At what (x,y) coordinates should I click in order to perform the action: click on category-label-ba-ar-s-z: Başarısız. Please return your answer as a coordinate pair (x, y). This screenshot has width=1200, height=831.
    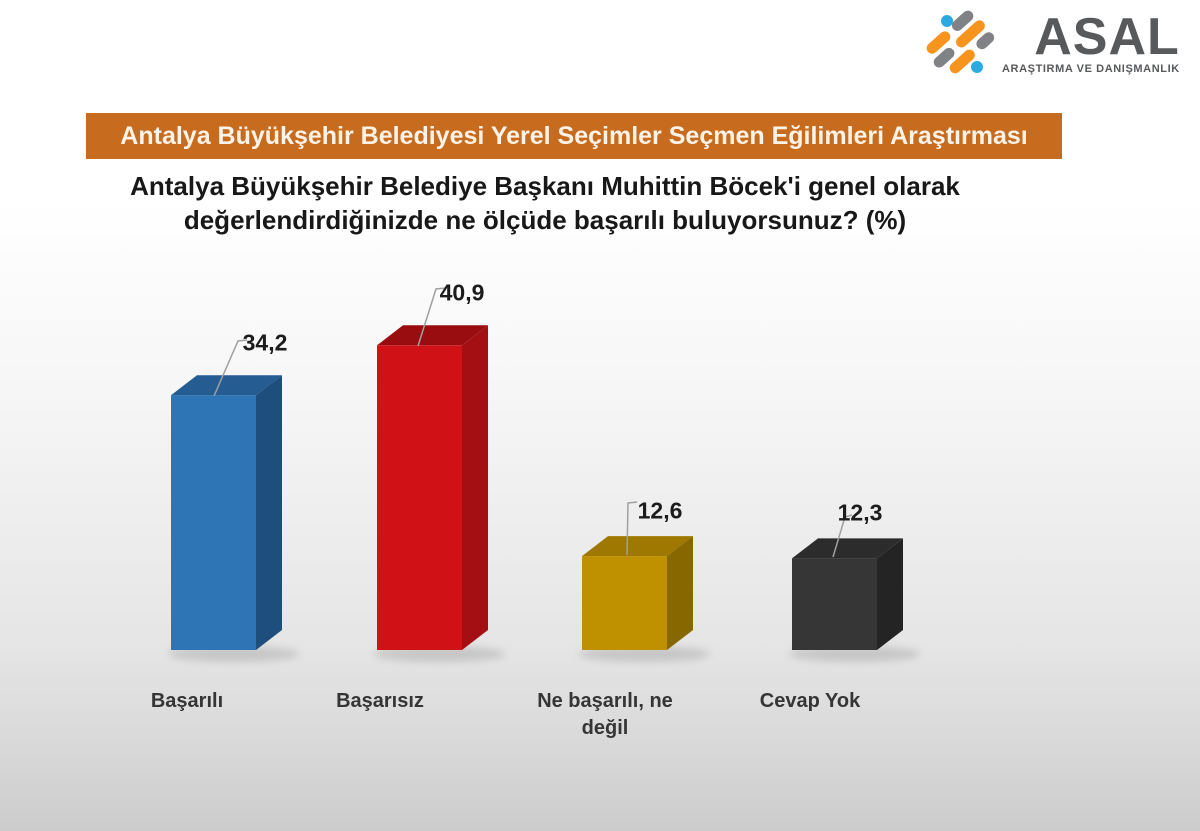
    Looking at the image, I should click on (380, 701).